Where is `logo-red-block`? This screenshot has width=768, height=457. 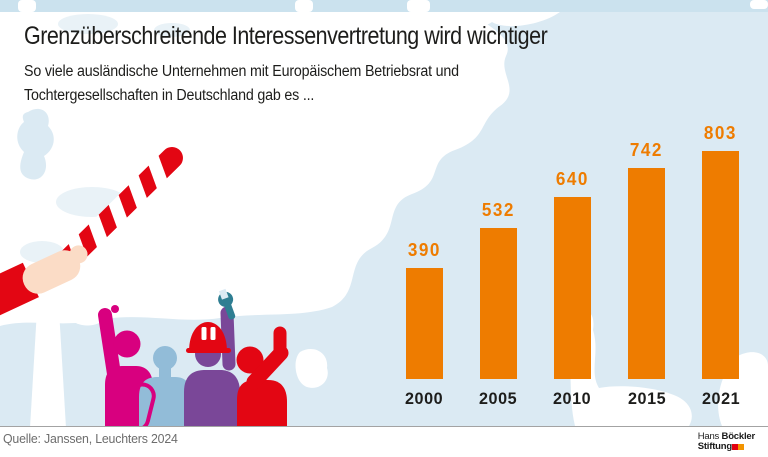
logo-red-block is located at coordinates (734, 446).